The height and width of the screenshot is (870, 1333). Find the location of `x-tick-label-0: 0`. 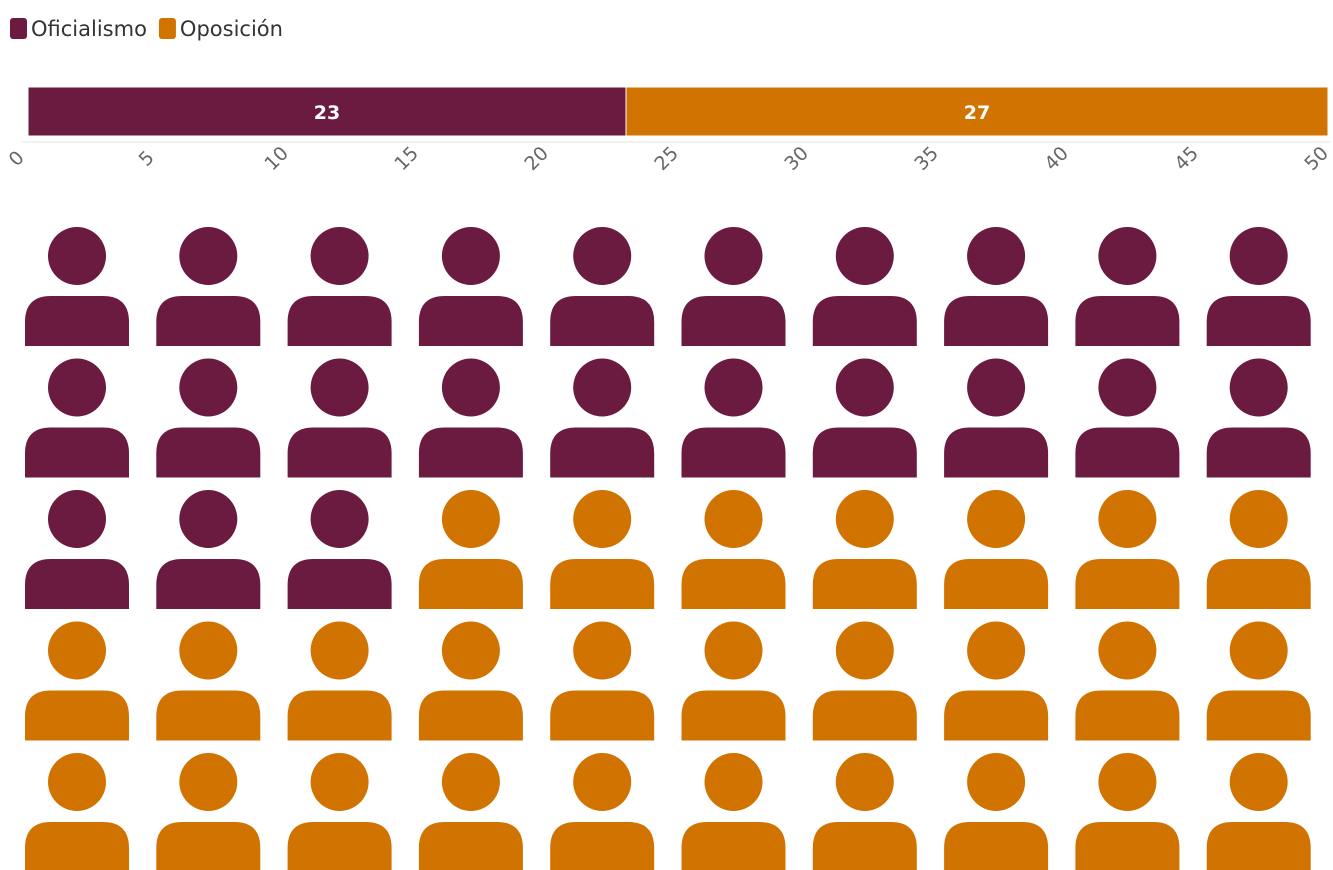

x-tick-label-0: 0 is located at coordinates (17, 159).